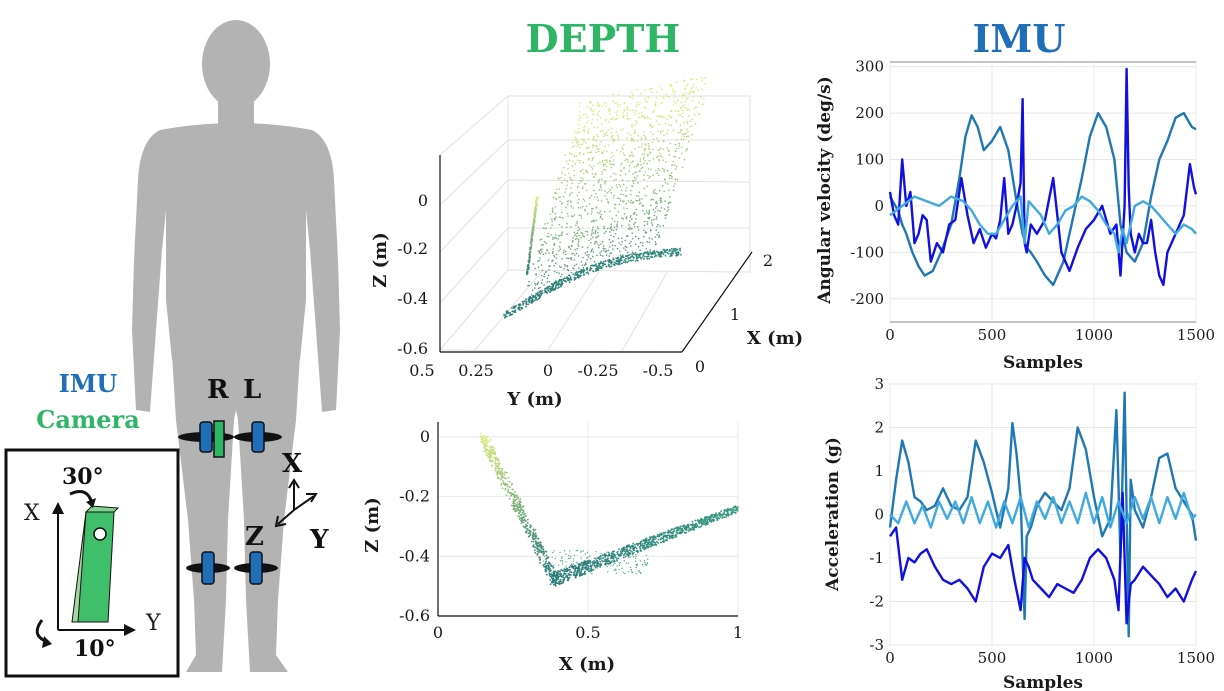 Image resolution: width=1224 pixels, height=691 pixels. Describe the element at coordinates (735, 314) in the screenshot. I see `depth-3d-x-tick: 1` at that location.